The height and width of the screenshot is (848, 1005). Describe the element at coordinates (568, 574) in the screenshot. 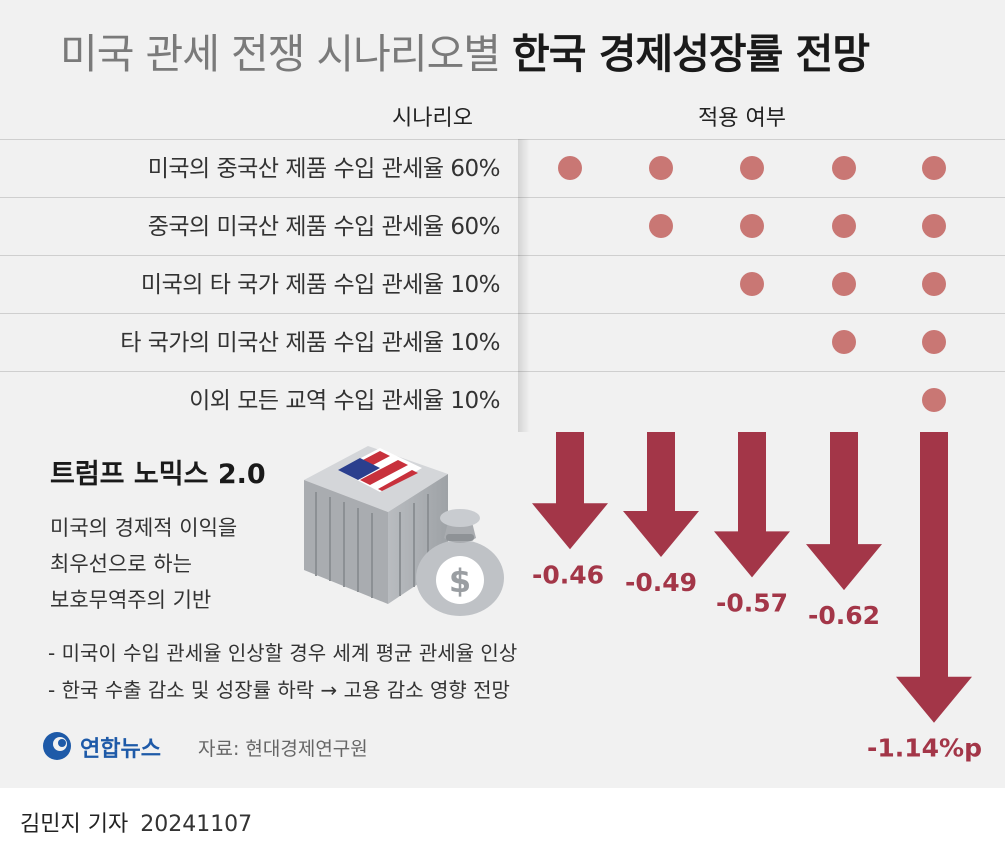

I see `value-label: -0.46` at that location.